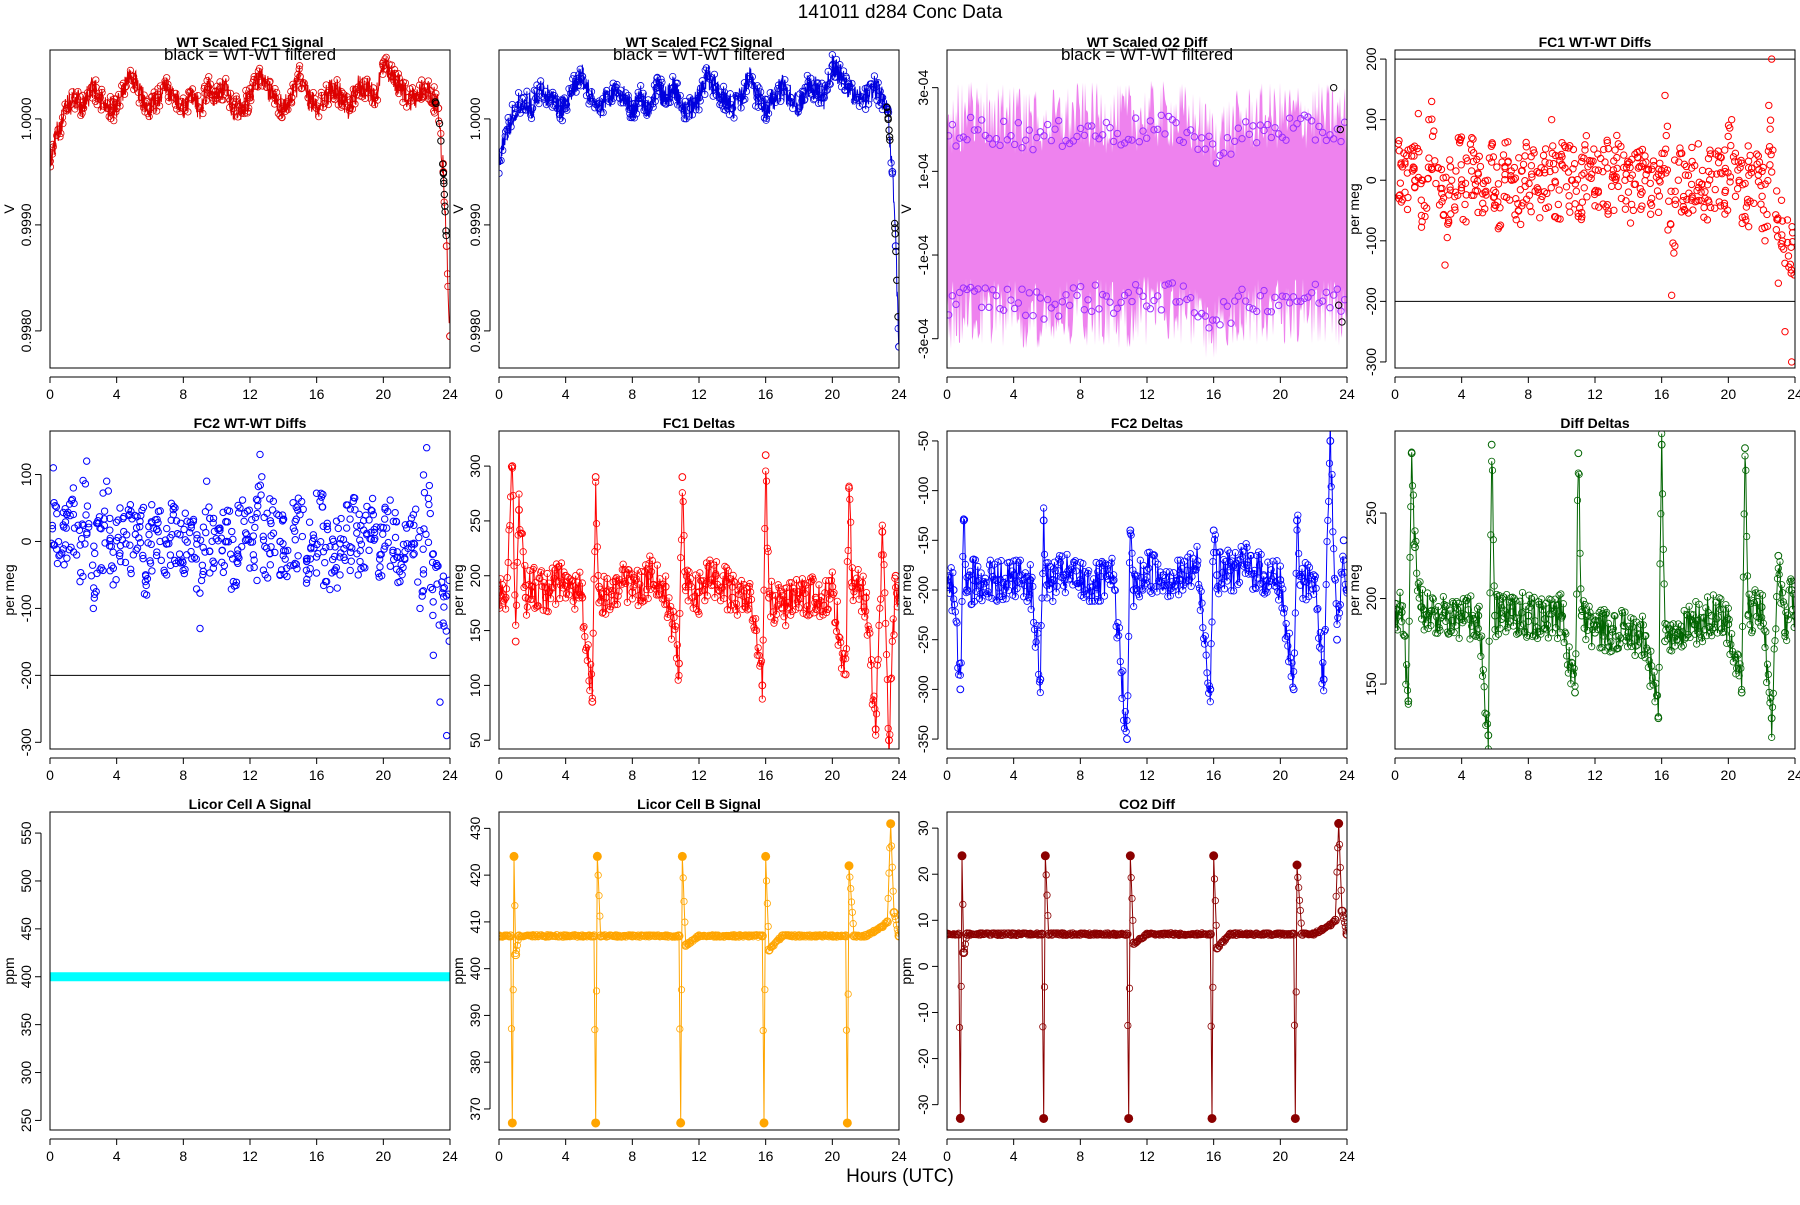 This screenshot has height=1205, width=1800. What do you see at coordinates (947, 394) in the screenshot?
I see `x-tick-label: 0` at bounding box center [947, 394].